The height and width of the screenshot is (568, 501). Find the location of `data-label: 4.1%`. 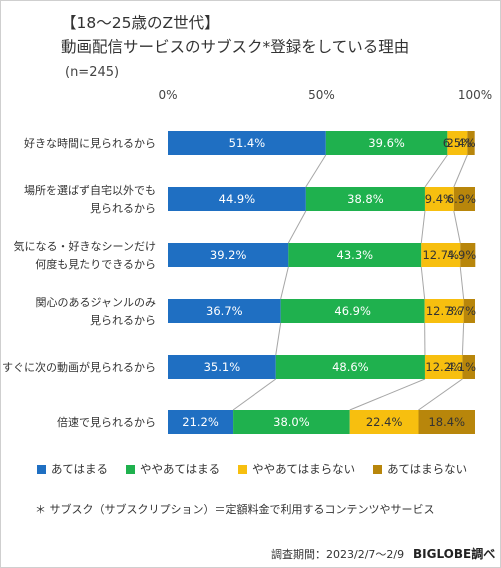

data-label: 4.1% is located at coordinates (461, 367).